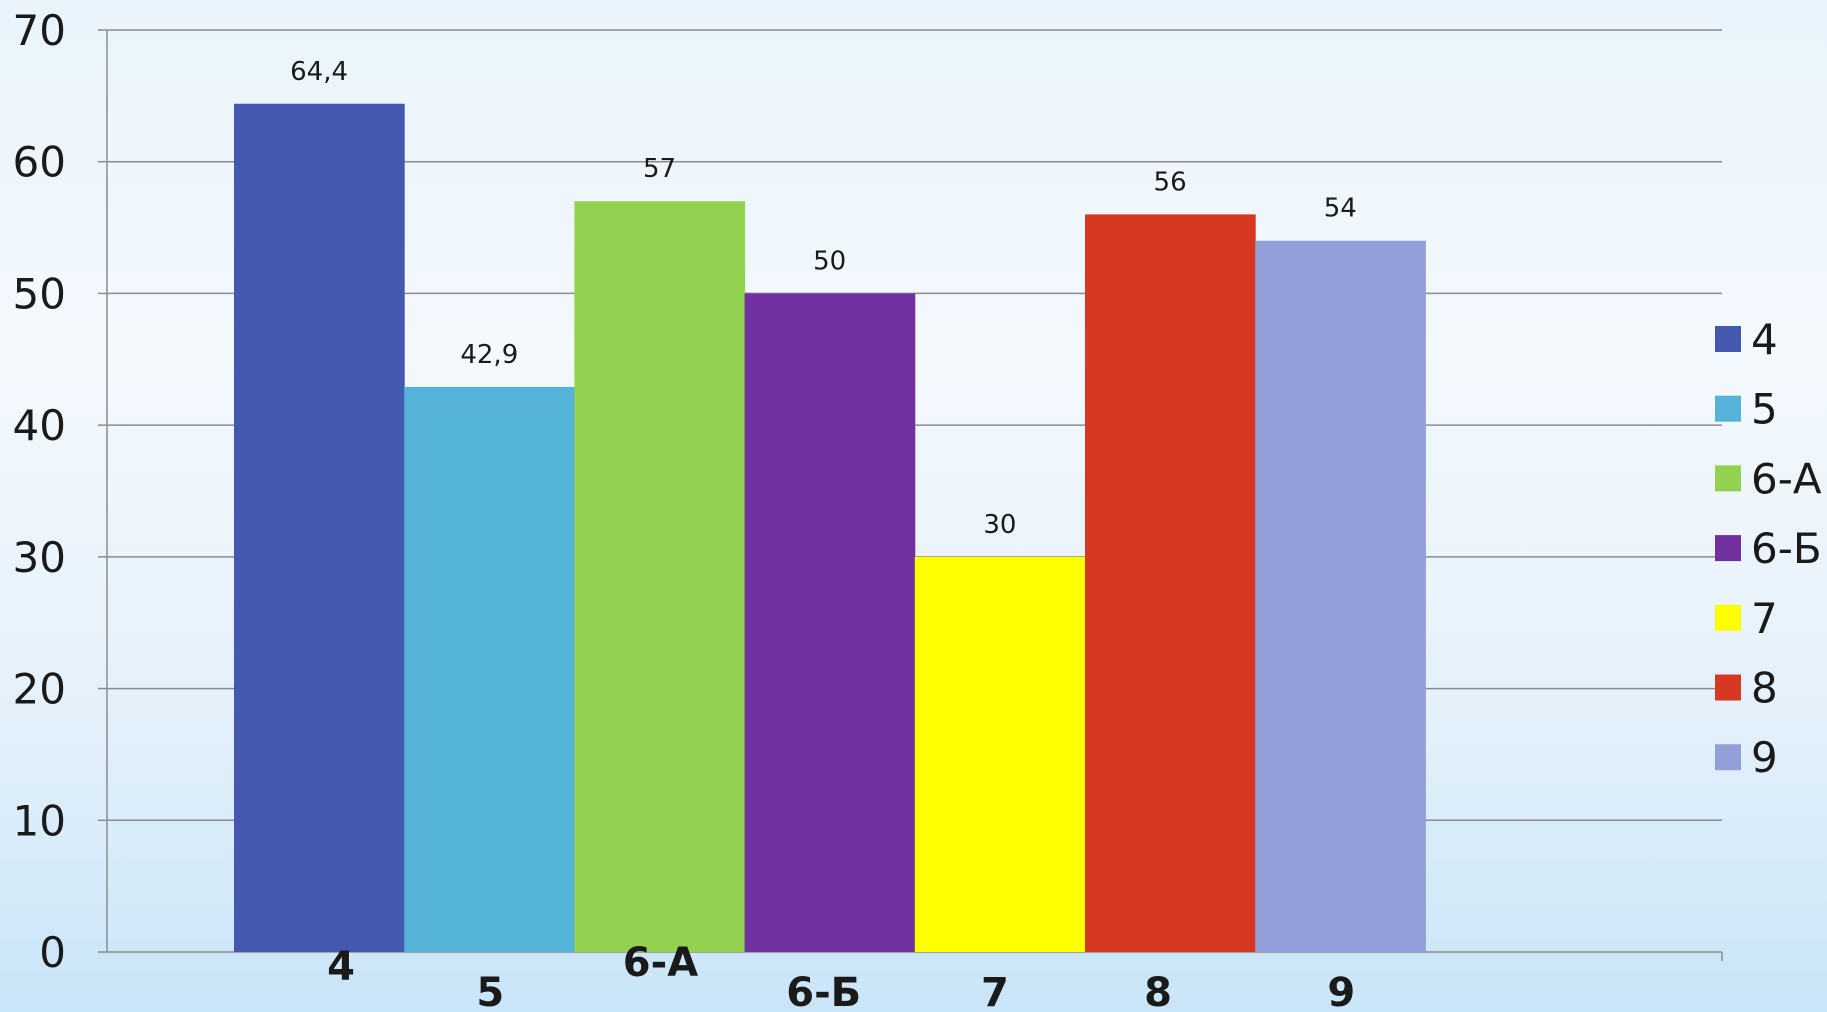  Describe the element at coordinates (1746, 339) in the screenshot. I see `legend-item: 4` at that location.